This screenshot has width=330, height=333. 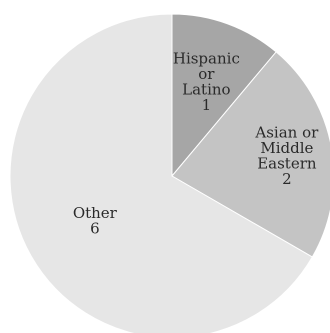 What do you see at coordinates (95, 228) in the screenshot?
I see `pie-slice-label-line: 6` at bounding box center [95, 228].